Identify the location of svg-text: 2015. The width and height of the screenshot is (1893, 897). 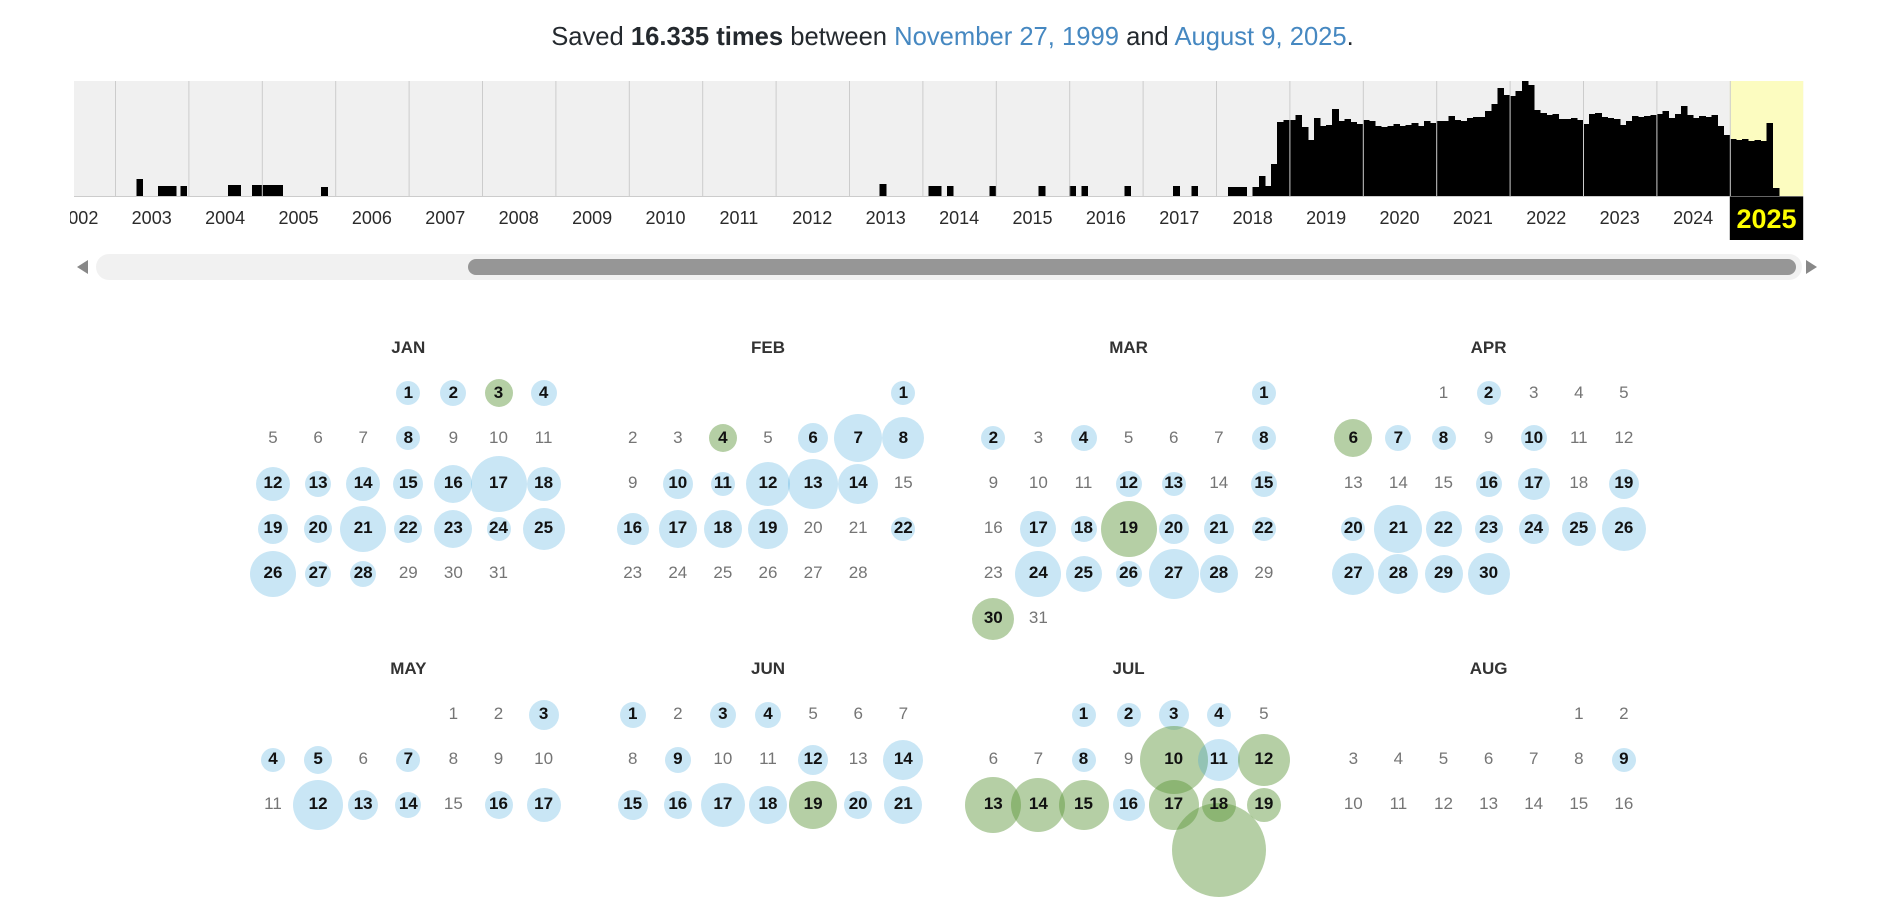
(1032, 218).